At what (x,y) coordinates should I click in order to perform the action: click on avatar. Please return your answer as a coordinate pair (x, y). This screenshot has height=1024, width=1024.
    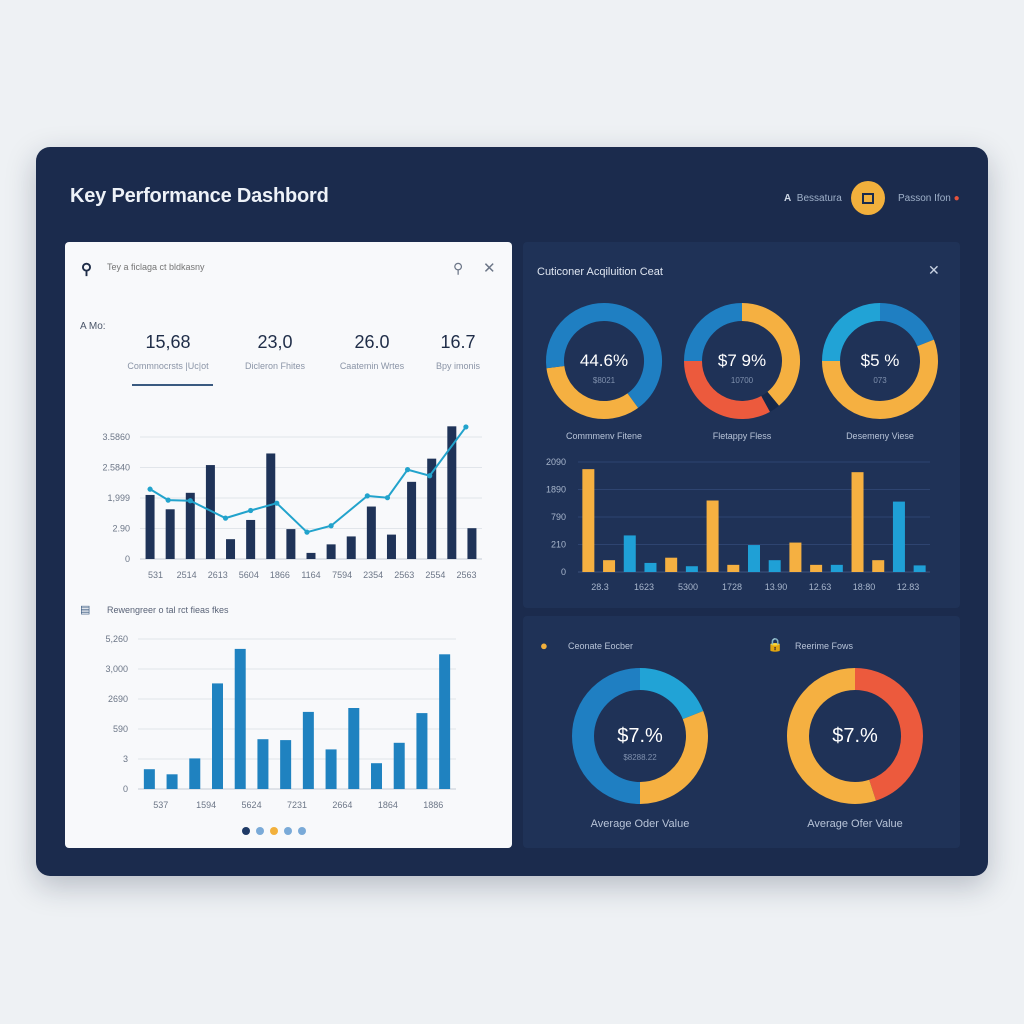
    Looking at the image, I should click on (868, 198).